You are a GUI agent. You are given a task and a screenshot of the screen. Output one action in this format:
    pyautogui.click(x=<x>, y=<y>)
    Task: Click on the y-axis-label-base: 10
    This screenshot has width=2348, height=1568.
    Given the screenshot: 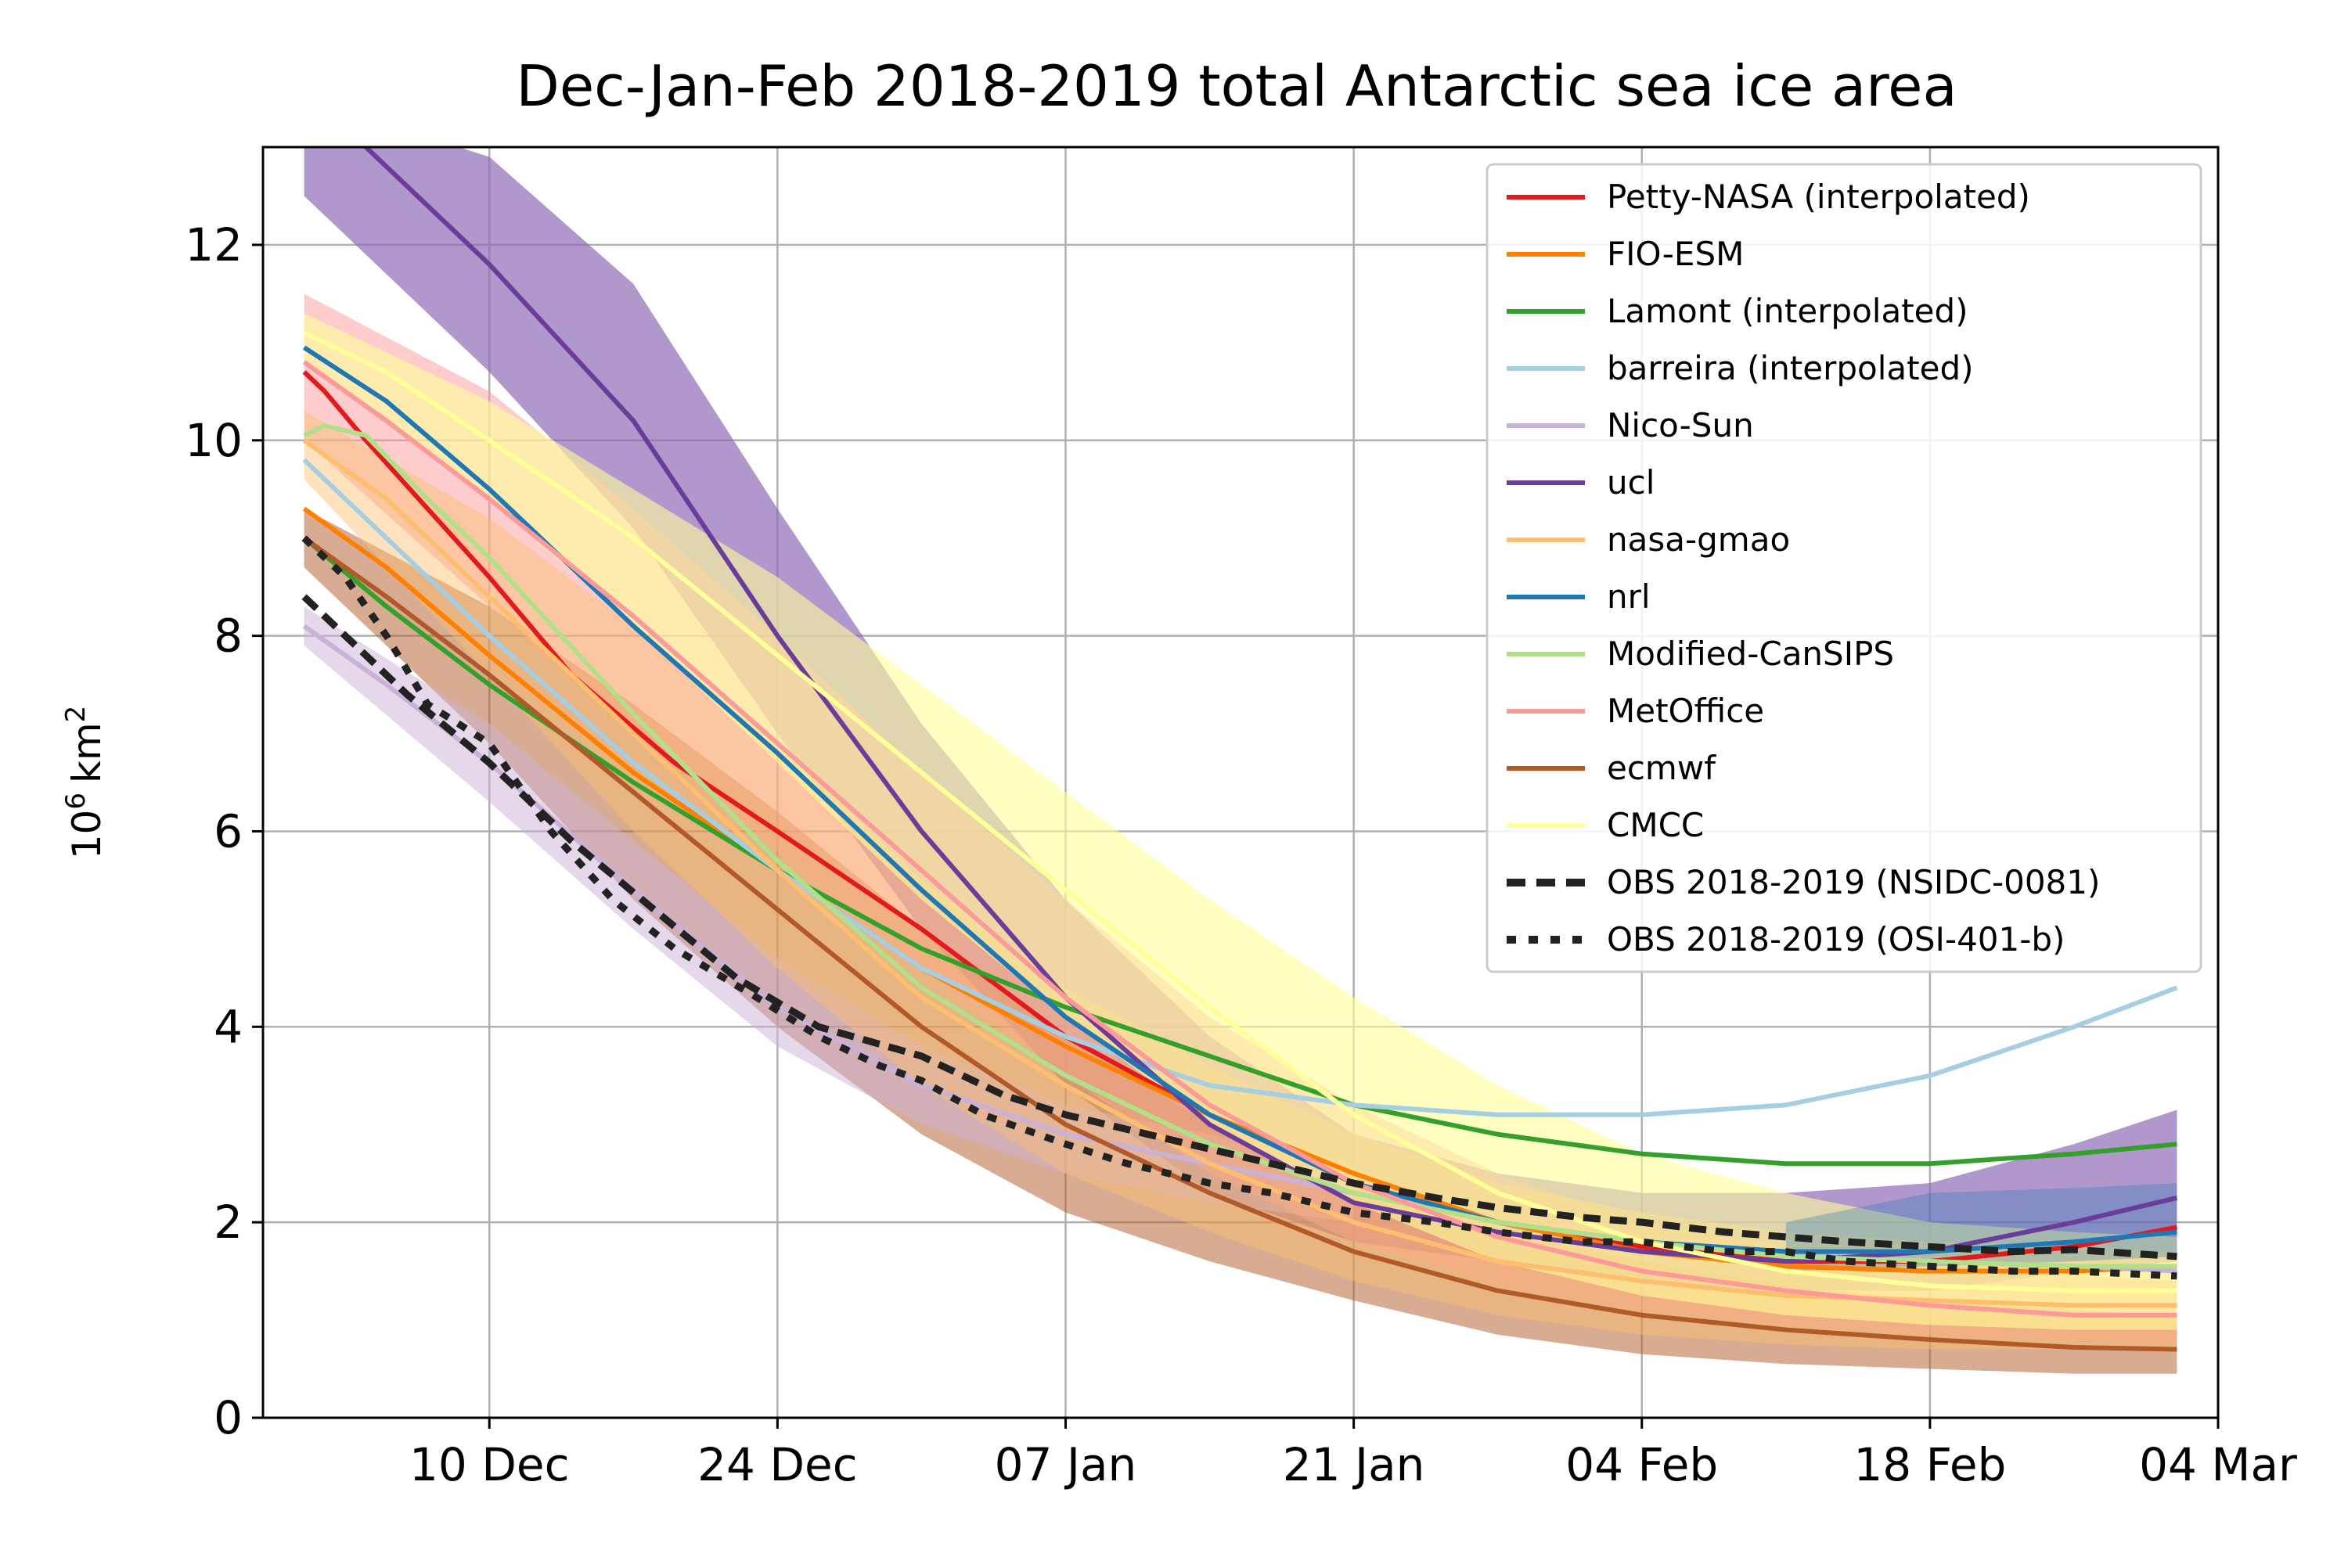 What is the action you would take?
    pyautogui.click(x=87, y=835)
    